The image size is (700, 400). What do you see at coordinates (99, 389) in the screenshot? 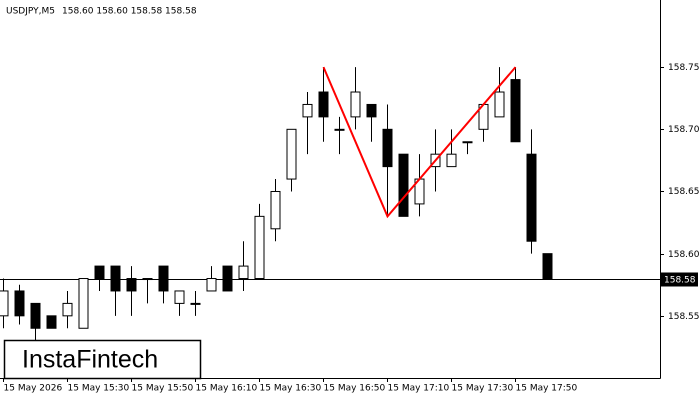
I see `x-tick-label: 15 May 15:30` at bounding box center [99, 389].